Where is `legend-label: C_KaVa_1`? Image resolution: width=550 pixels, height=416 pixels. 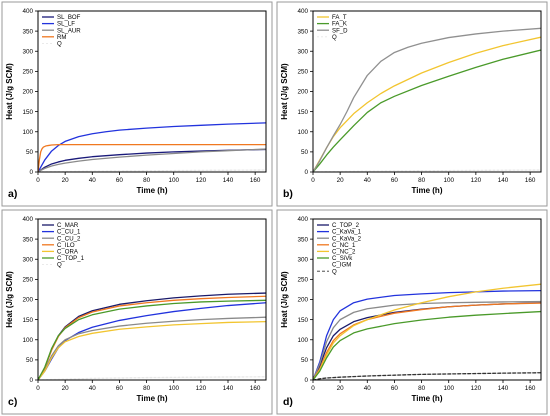
legend-label: C_KaVa_1 is located at coordinates (347, 232).